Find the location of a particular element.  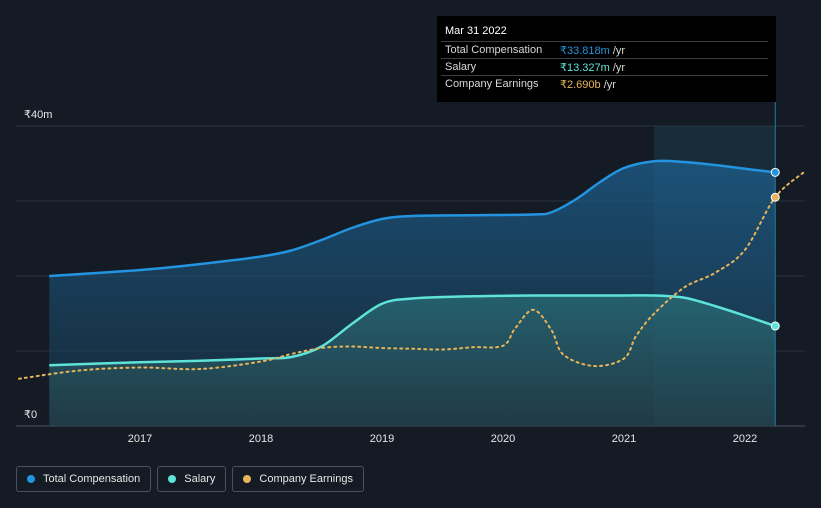

x-tick-label: 2020 is located at coordinates (503, 439).